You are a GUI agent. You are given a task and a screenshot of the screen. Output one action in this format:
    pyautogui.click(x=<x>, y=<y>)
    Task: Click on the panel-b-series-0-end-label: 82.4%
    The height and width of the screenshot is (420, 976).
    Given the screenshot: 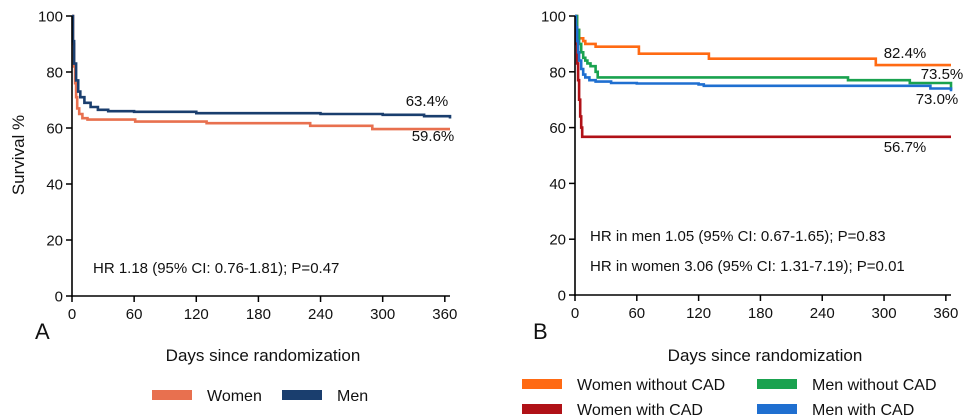 What is the action you would take?
    pyautogui.click(x=905, y=53)
    